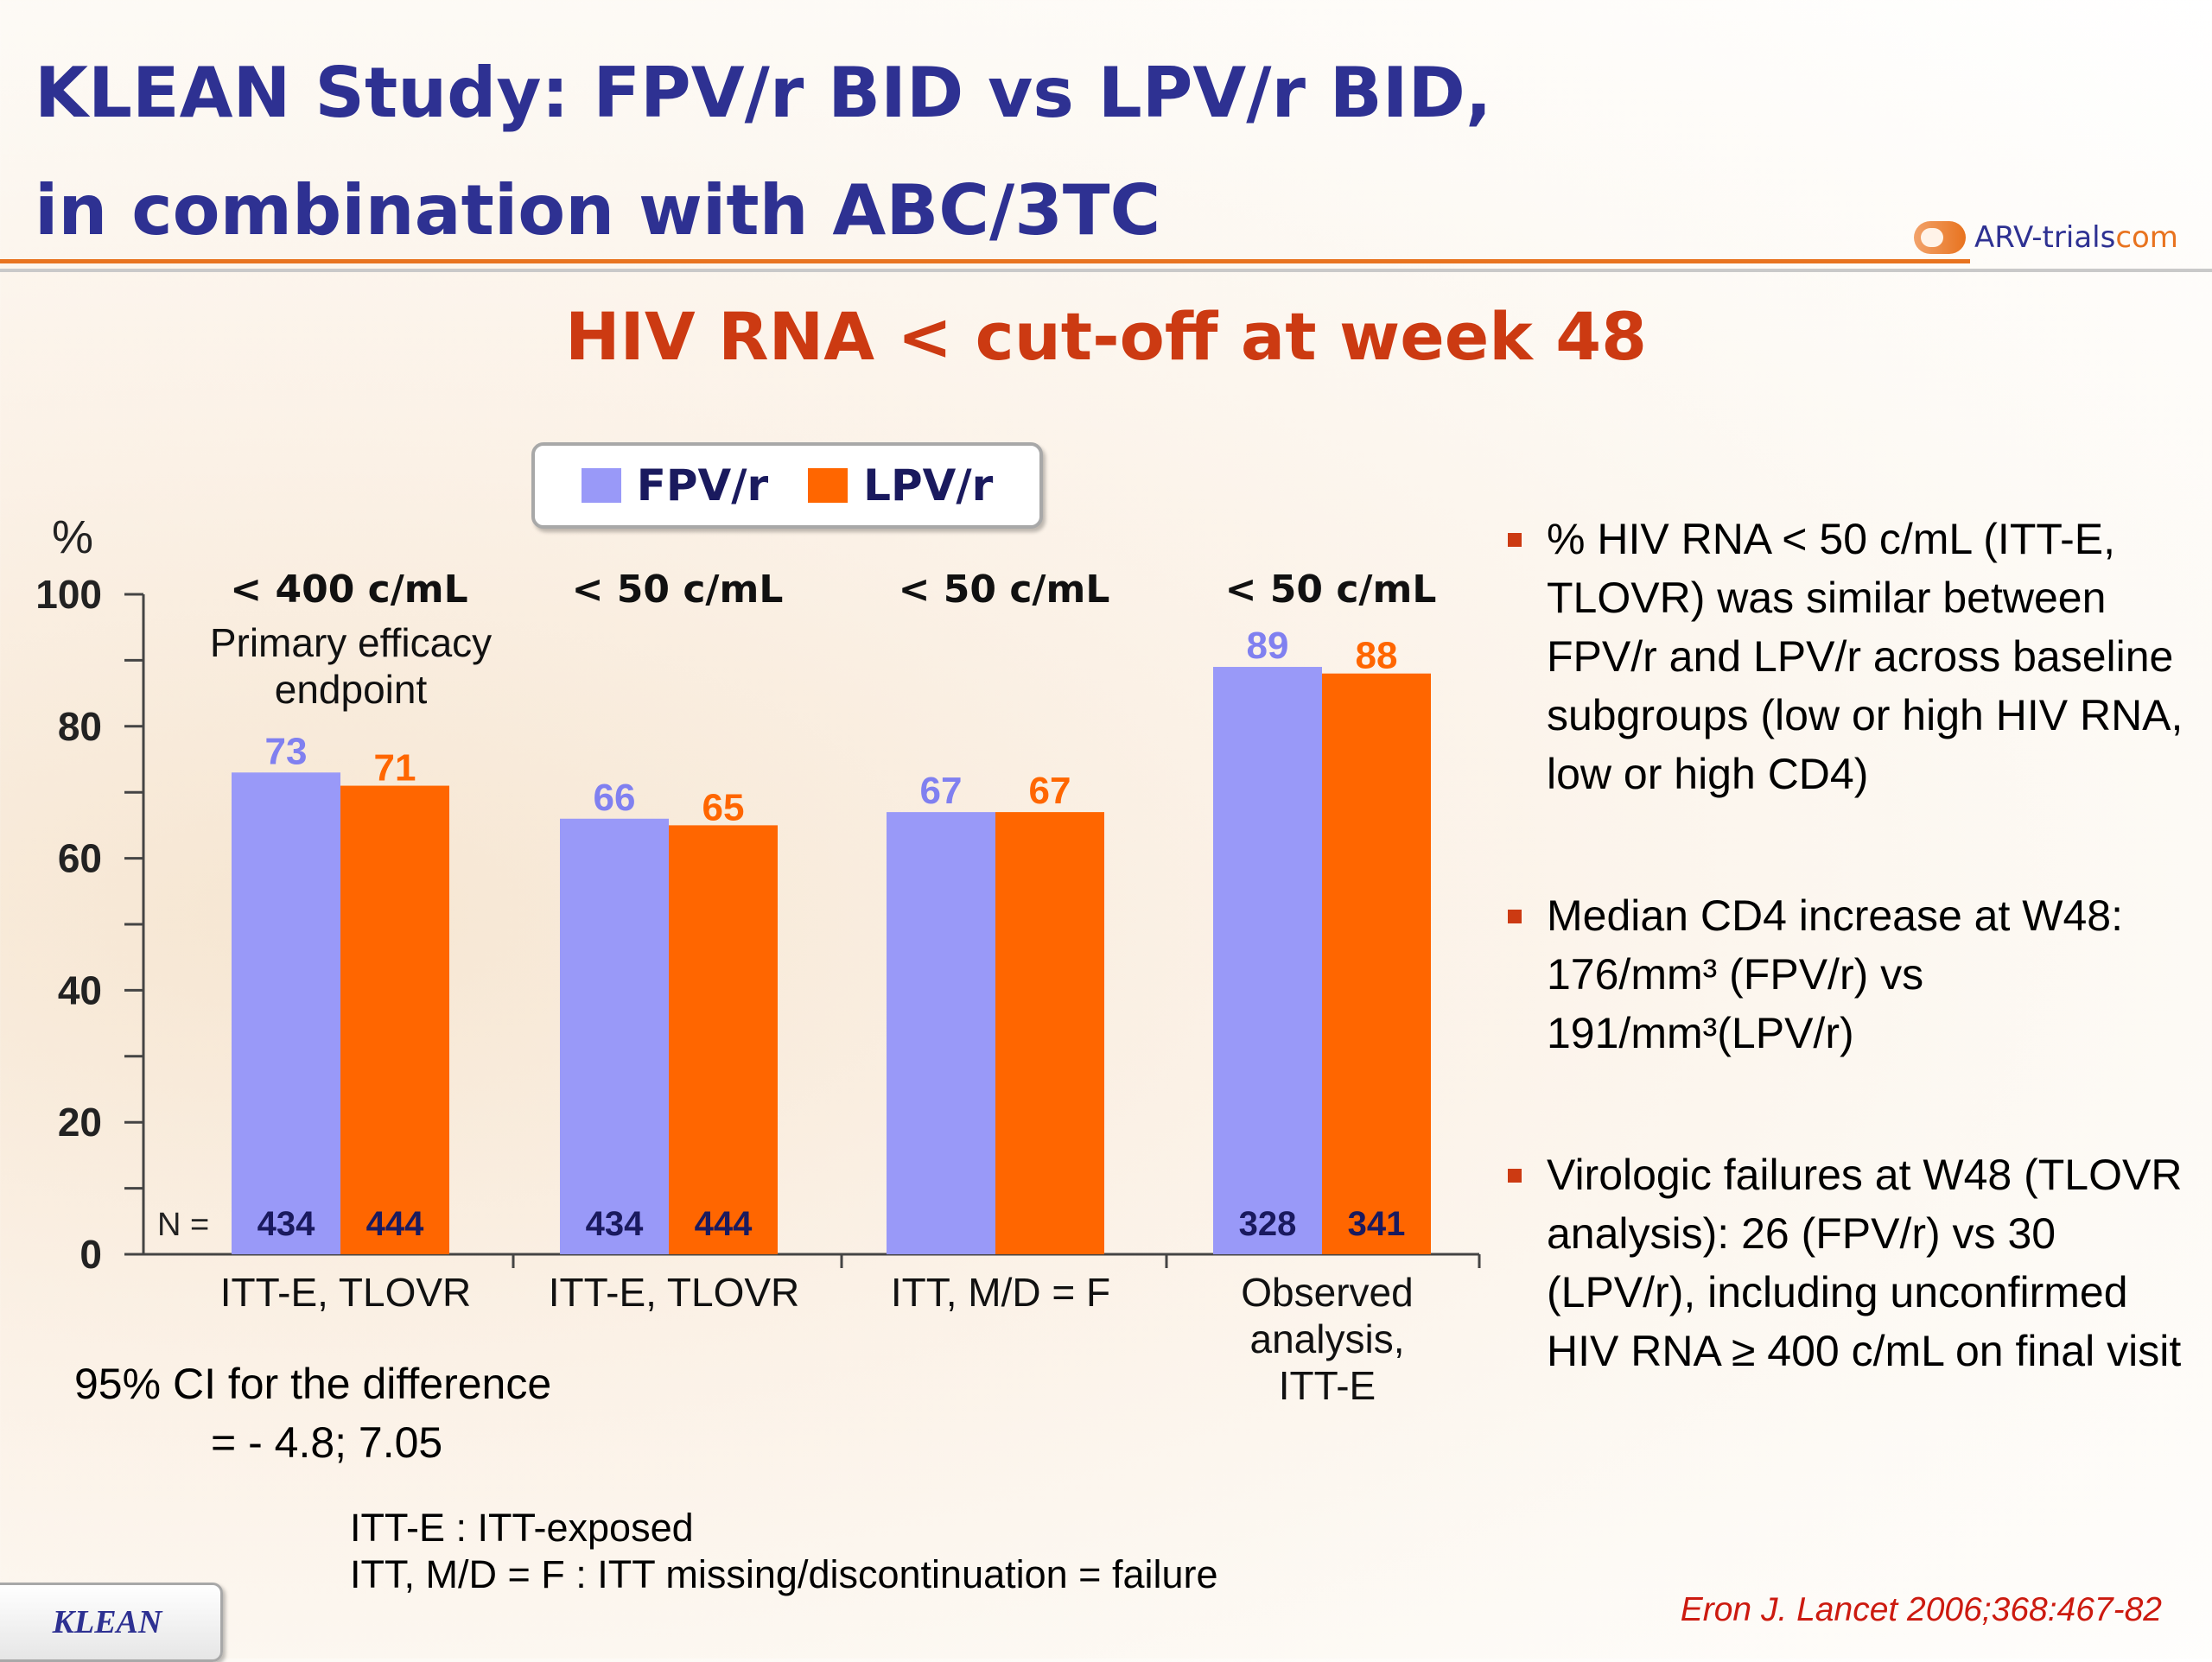  Describe the element at coordinates (522, 1528) in the screenshot. I see `definition-line-1: ITT-E : ITT-exposed` at that location.